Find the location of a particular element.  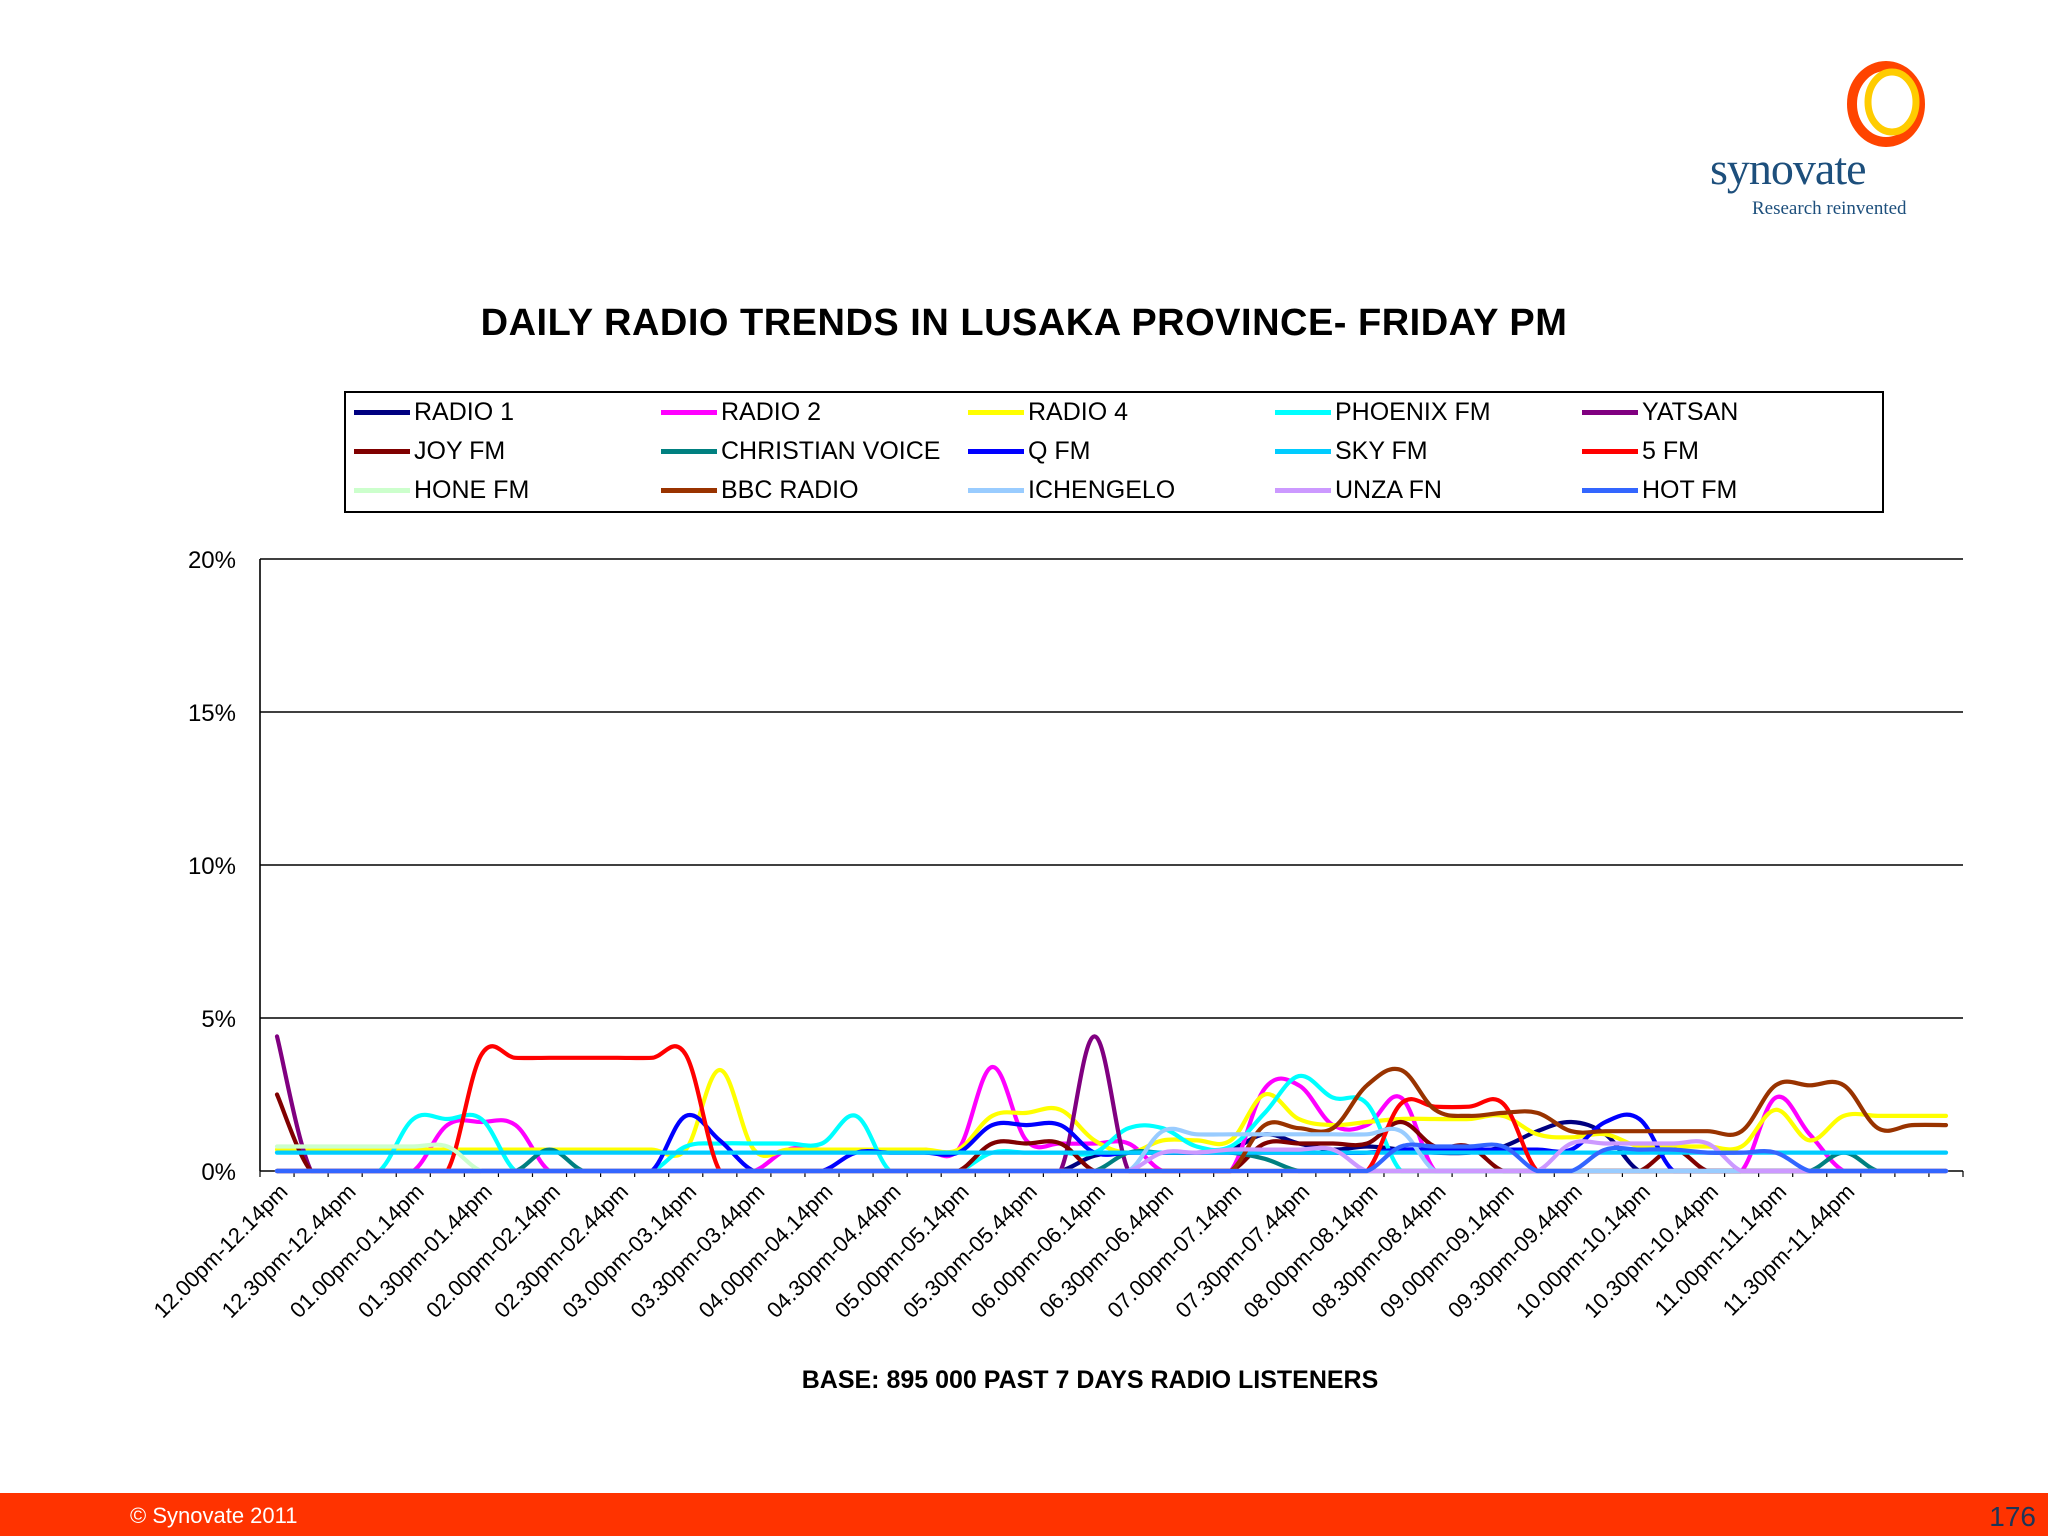

legend-item: RADIO 4 is located at coordinates (1048, 412).